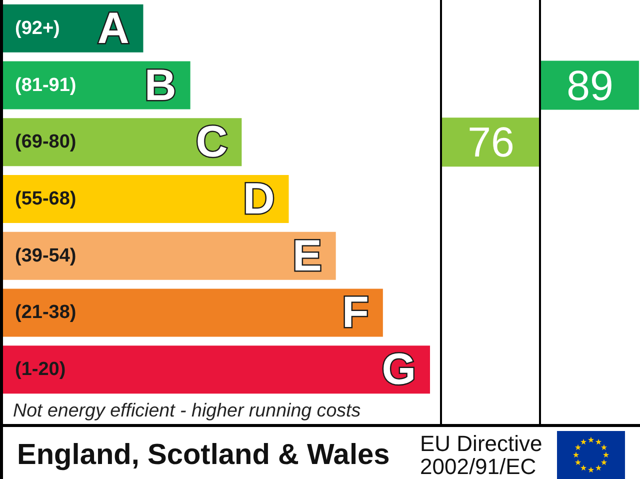 This screenshot has width=640, height=479. What do you see at coordinates (40, 369) in the screenshot?
I see `annotation: (1-20)` at bounding box center [40, 369].